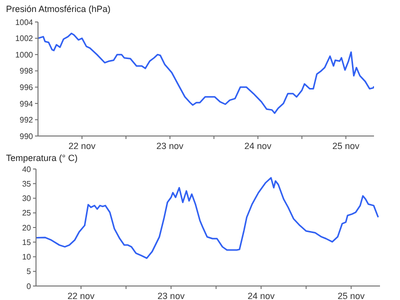 This screenshot has width=400, height=300. I want to click on y-tick-label: 30, so click(27, 199).